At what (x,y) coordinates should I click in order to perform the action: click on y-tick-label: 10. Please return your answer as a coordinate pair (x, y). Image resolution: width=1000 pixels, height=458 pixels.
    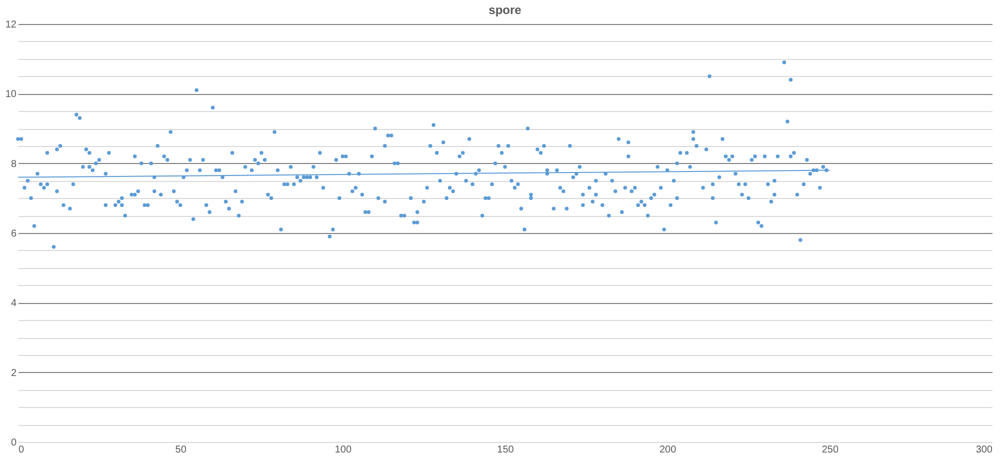
    Looking at the image, I should click on (11, 94).